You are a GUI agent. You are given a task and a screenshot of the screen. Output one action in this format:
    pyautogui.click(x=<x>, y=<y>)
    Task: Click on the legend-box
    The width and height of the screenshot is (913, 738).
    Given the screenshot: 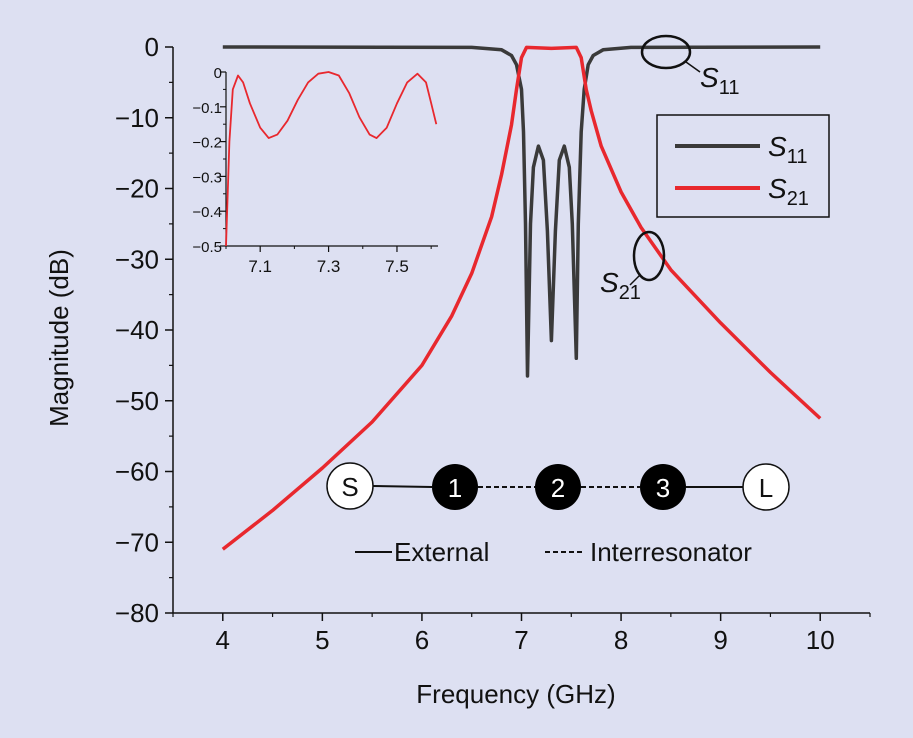 What is the action you would take?
    pyautogui.click(x=743, y=166)
    